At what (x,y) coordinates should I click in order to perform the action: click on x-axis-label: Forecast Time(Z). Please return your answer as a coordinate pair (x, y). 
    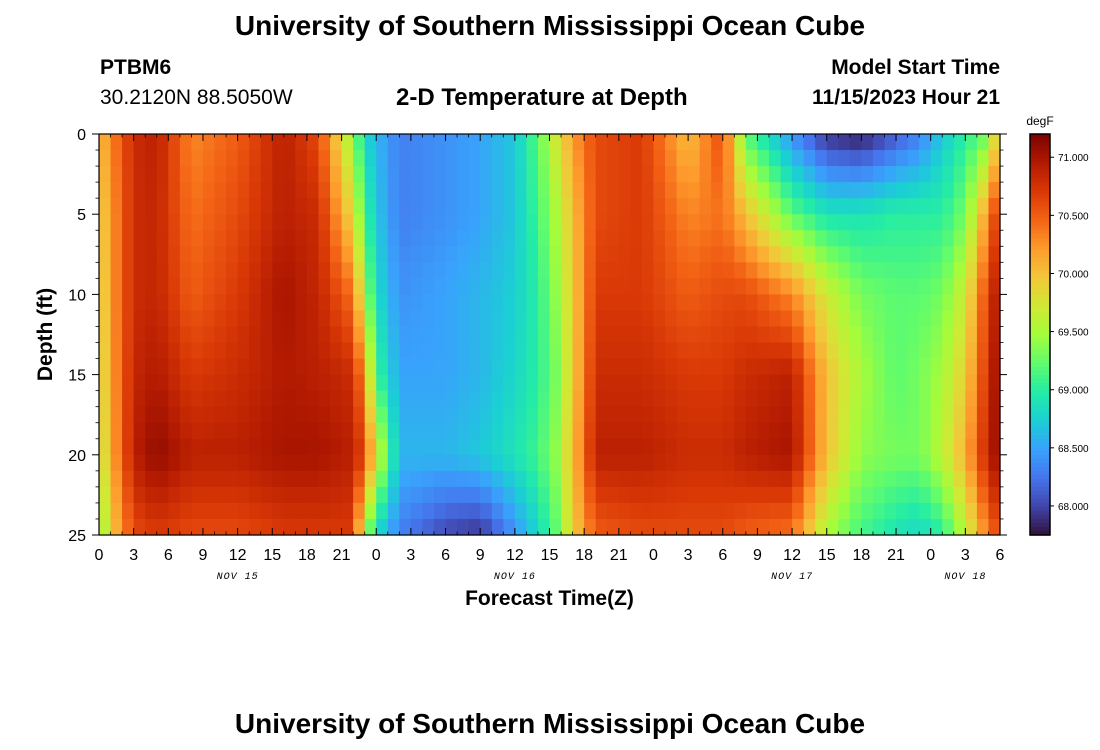
    Looking at the image, I should click on (549, 598).